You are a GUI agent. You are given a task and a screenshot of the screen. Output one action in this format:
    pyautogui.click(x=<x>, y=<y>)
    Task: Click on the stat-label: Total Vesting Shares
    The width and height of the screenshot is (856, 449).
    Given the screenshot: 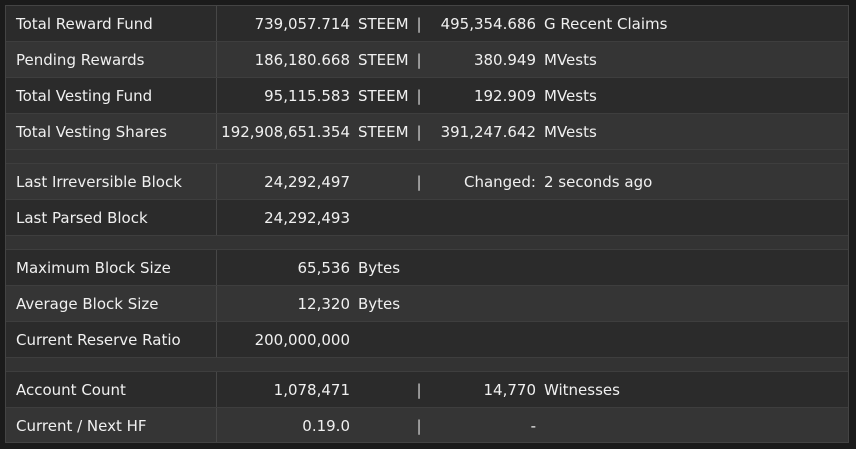 What is the action you would take?
    pyautogui.click(x=111, y=131)
    